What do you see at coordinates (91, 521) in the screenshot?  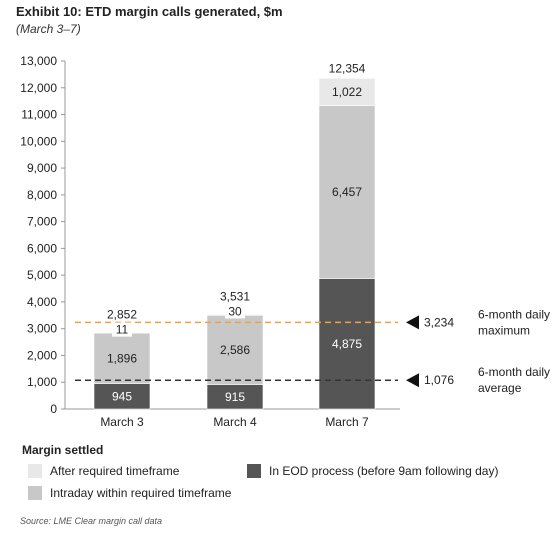 I see `source-note: Source: LME Clear margin call data` at bounding box center [91, 521].